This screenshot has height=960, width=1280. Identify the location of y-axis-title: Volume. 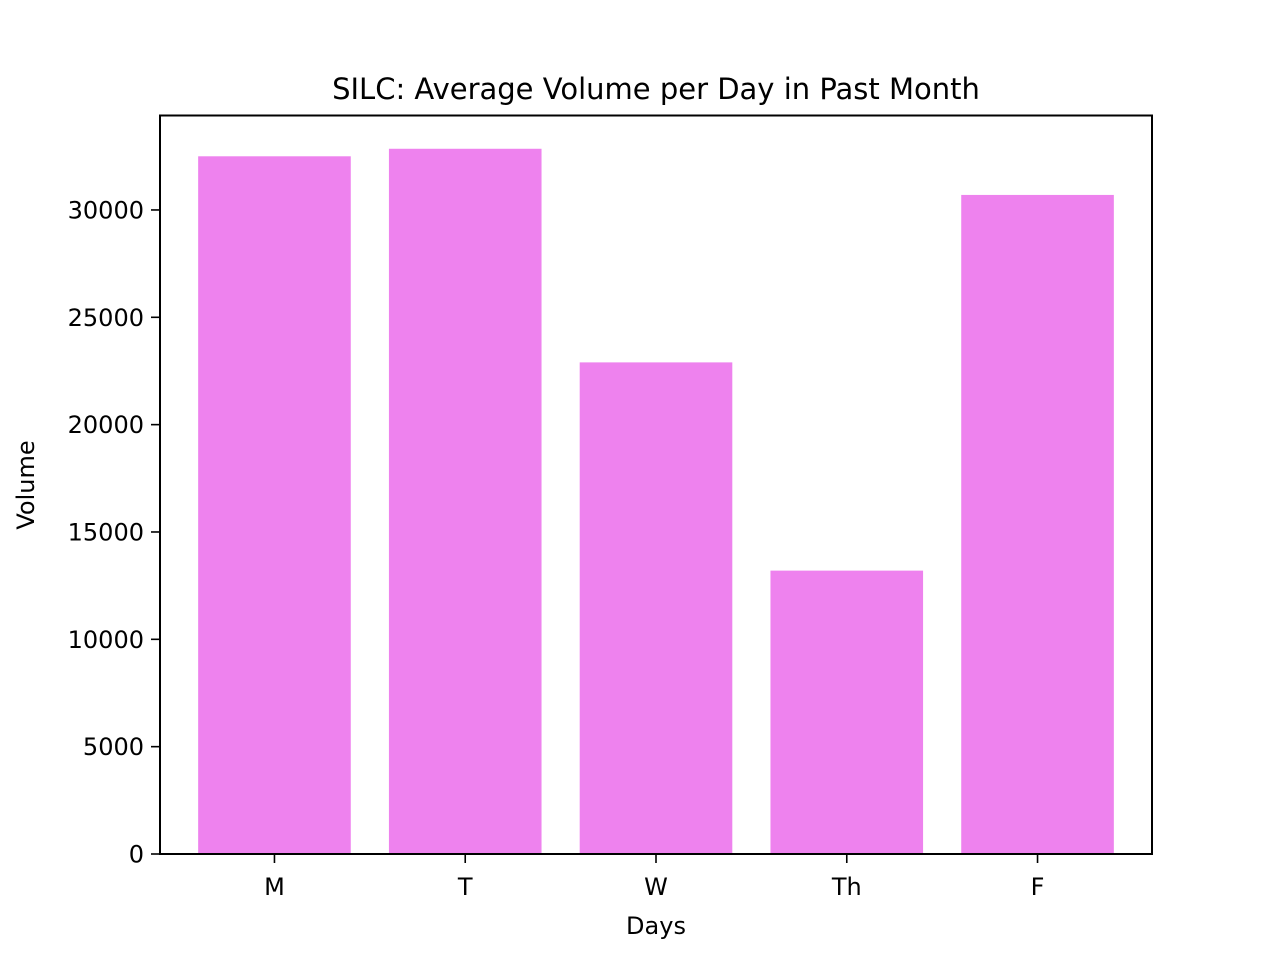
(26, 484).